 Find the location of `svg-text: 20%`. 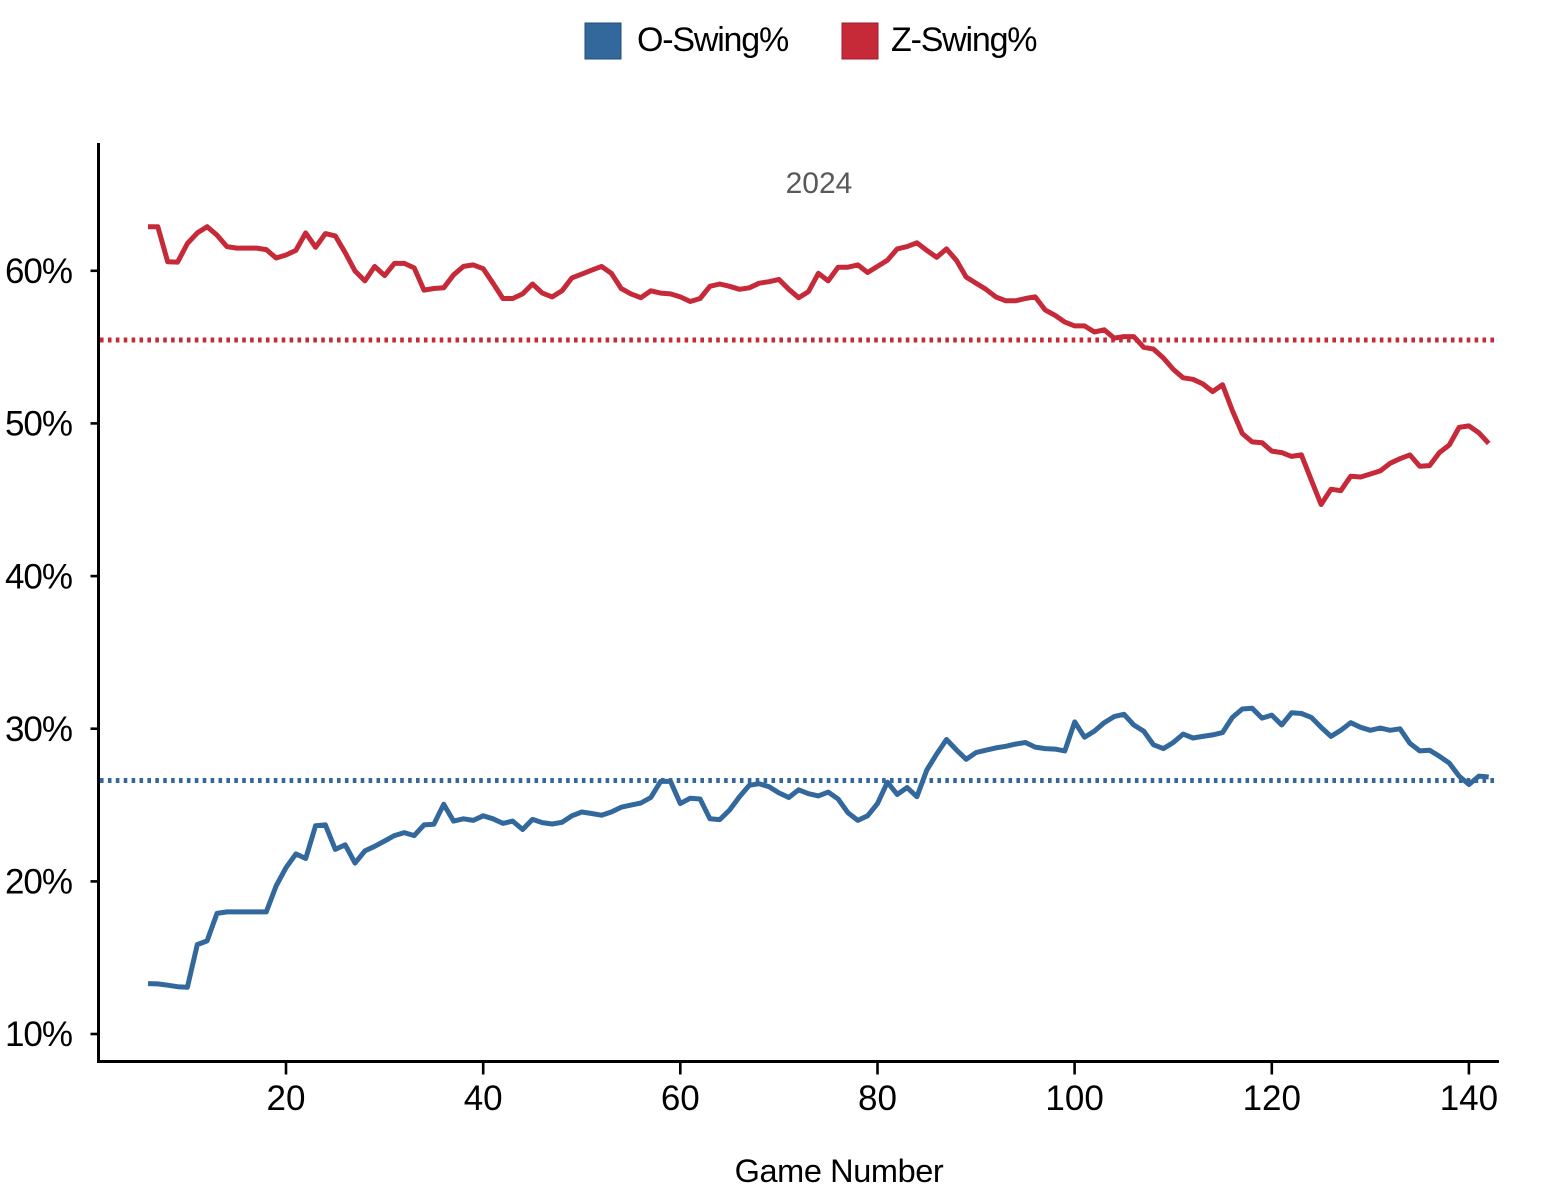

svg-text: 20% is located at coordinates (38, 882).